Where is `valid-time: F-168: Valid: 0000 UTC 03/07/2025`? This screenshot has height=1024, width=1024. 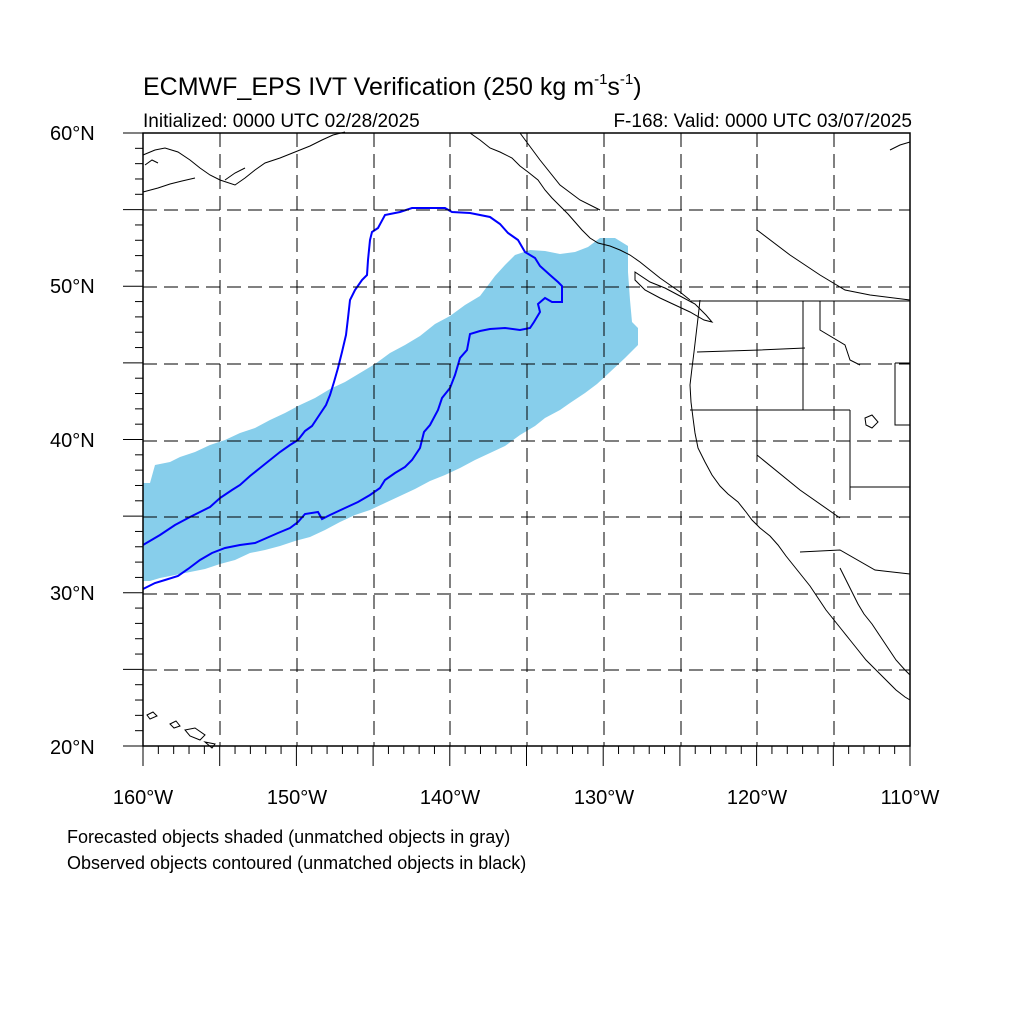
valid-time: F-168: Valid: 0000 UTC 03/07/2025 is located at coordinates (762, 121).